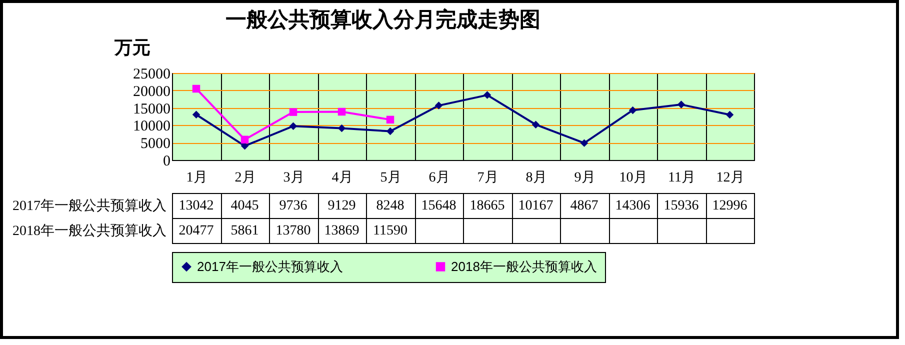 This screenshot has height=345, width=905. I want to click on data-label: 10167, so click(536, 206).